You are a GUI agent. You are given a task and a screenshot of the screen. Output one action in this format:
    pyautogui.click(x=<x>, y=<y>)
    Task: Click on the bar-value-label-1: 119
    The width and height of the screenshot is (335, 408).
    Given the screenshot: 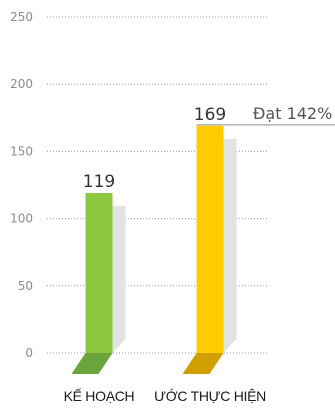 What is the action you would take?
    pyautogui.click(x=99, y=182)
    